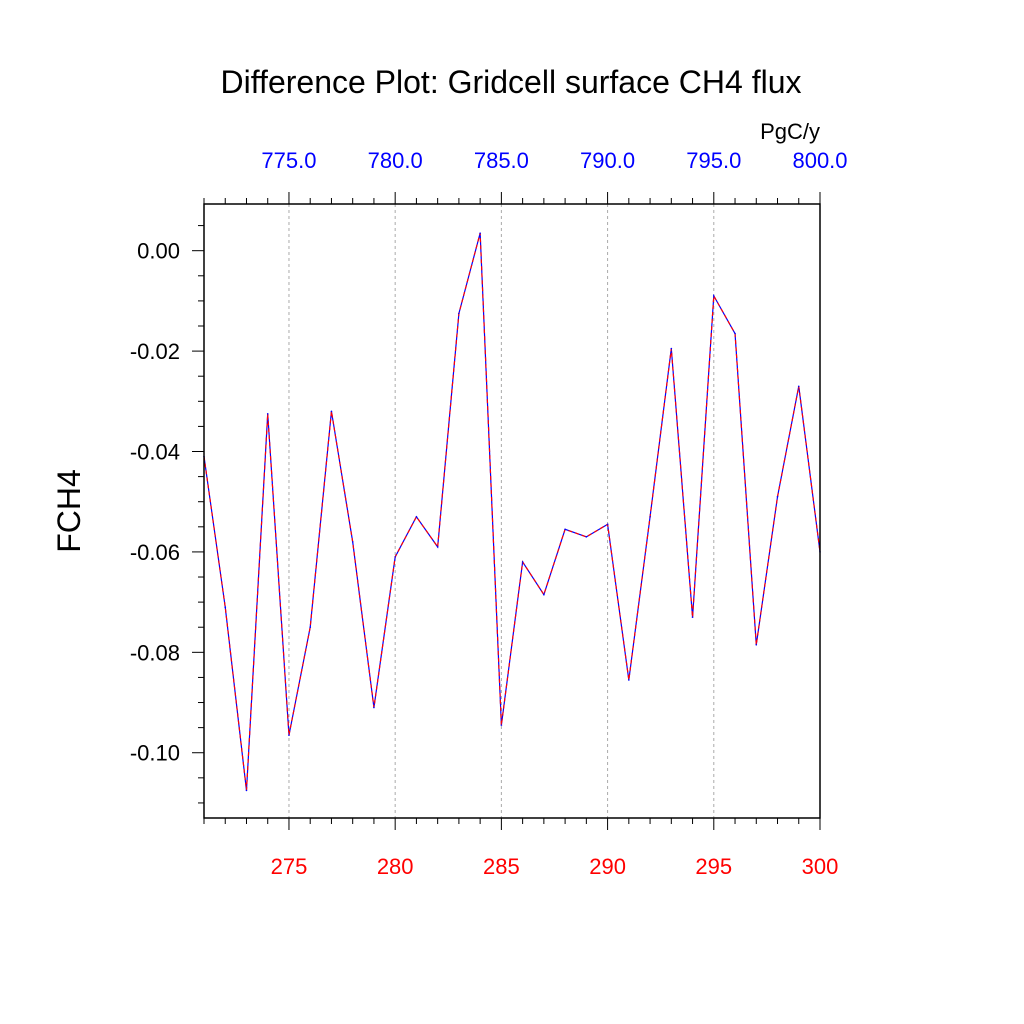 Image resolution: width=1024 pixels, height=1024 pixels. What do you see at coordinates (607, 160) in the screenshot?
I see `top-tick-label: 790.0` at bounding box center [607, 160].